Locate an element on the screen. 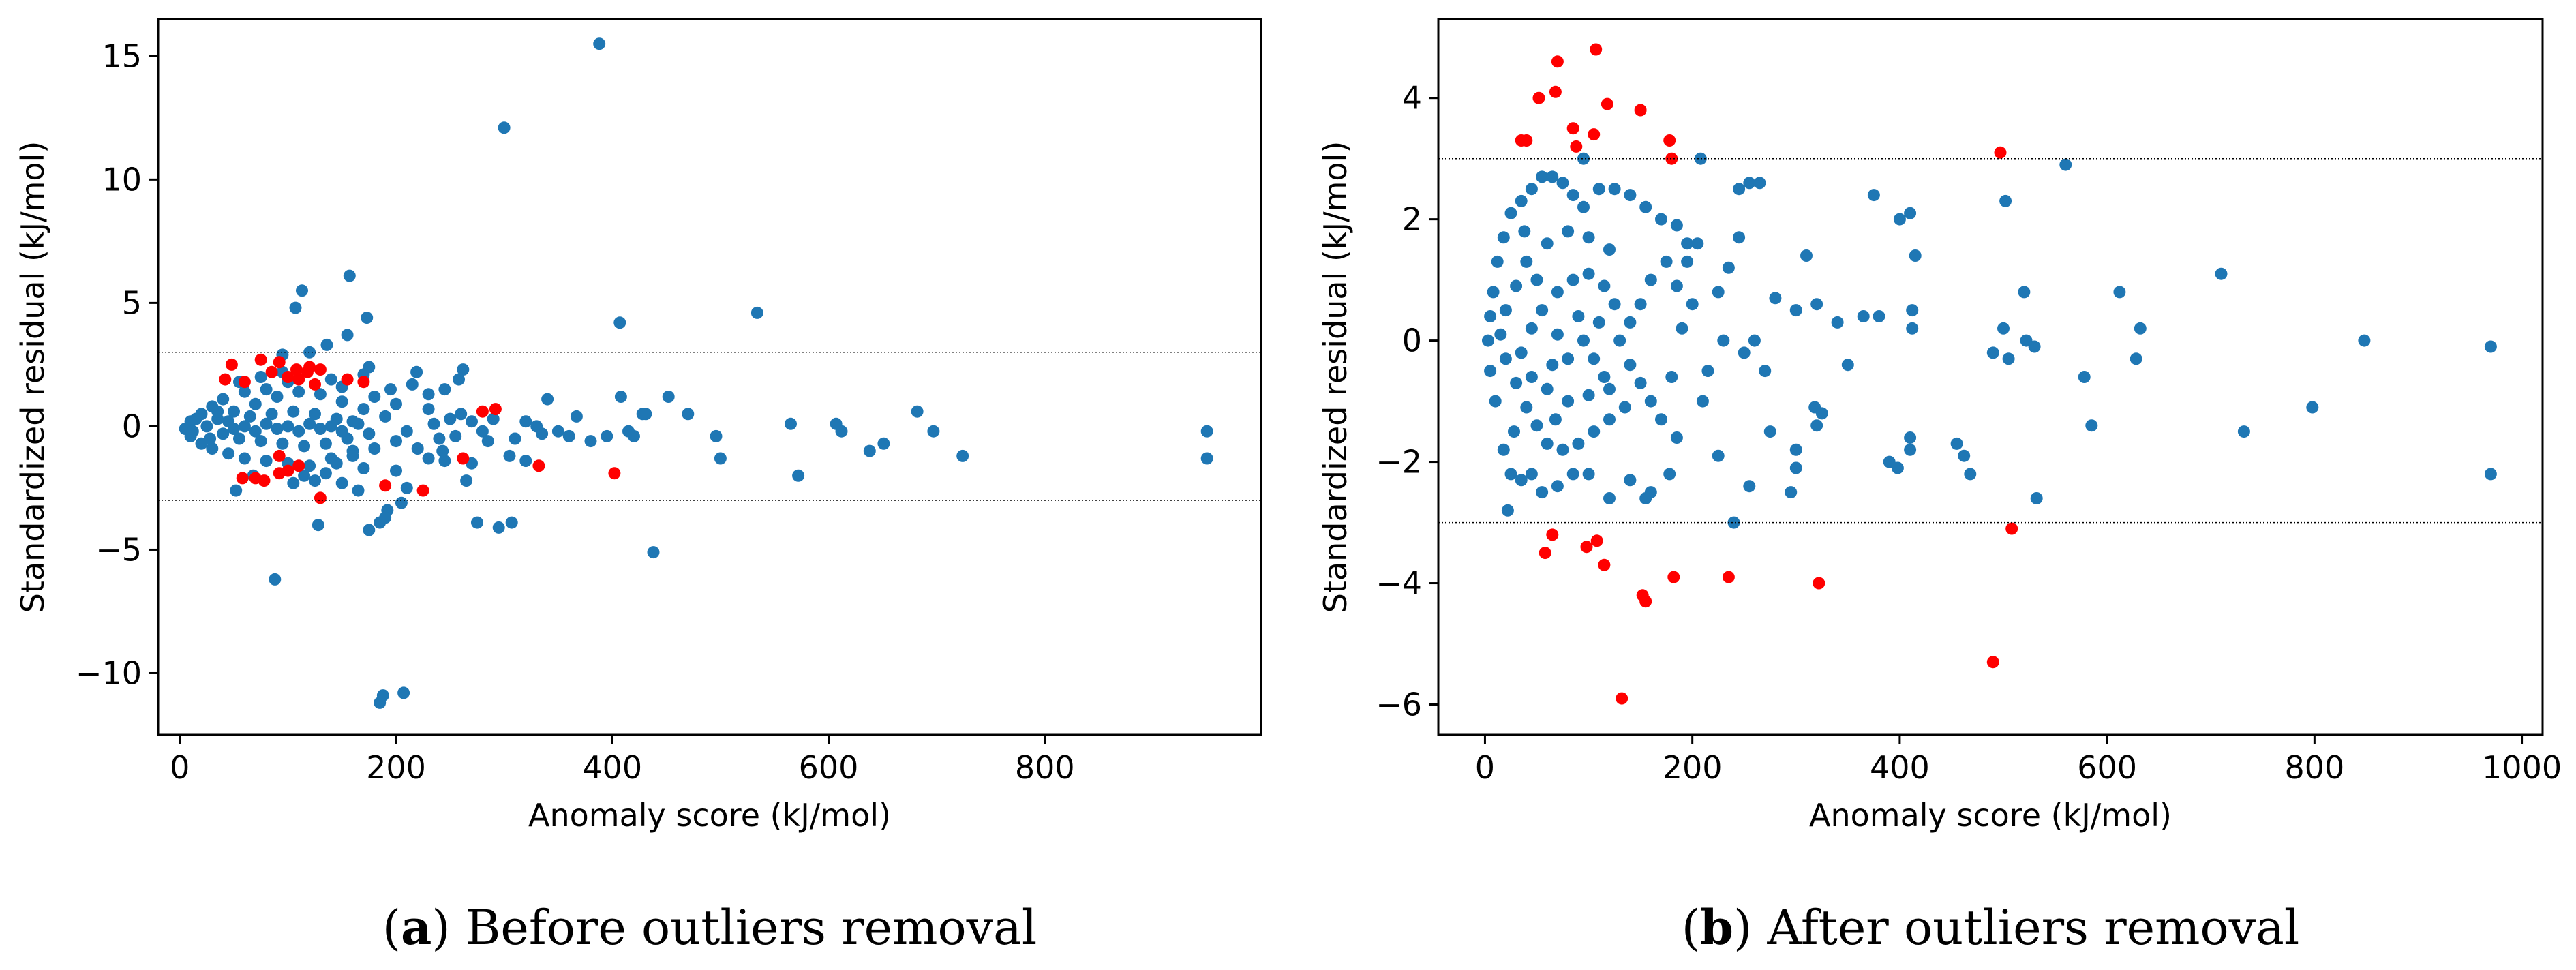 This screenshot has width=2576, height=970. panel-b-y-tick-label--2: −2 is located at coordinates (1399, 462).